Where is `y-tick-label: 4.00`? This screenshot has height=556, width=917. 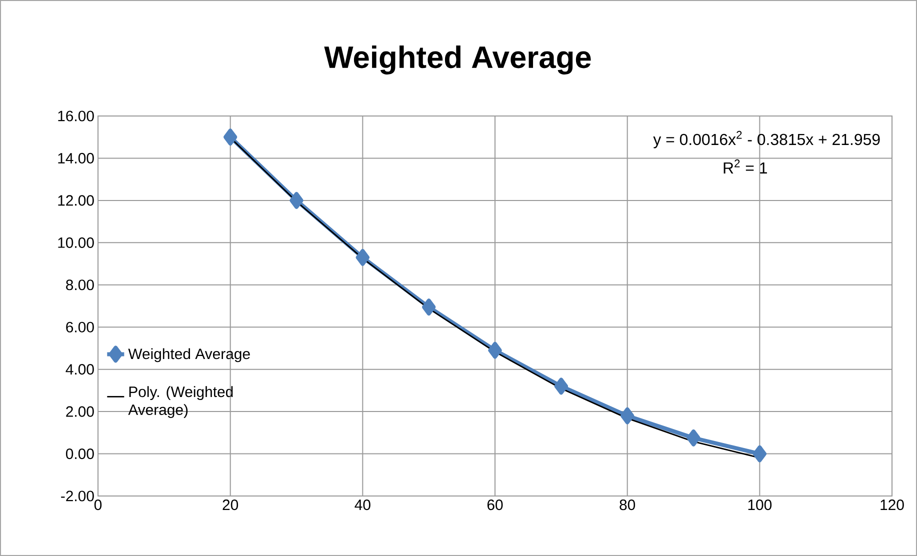
y-tick-label: 4.00 is located at coordinates (80, 369).